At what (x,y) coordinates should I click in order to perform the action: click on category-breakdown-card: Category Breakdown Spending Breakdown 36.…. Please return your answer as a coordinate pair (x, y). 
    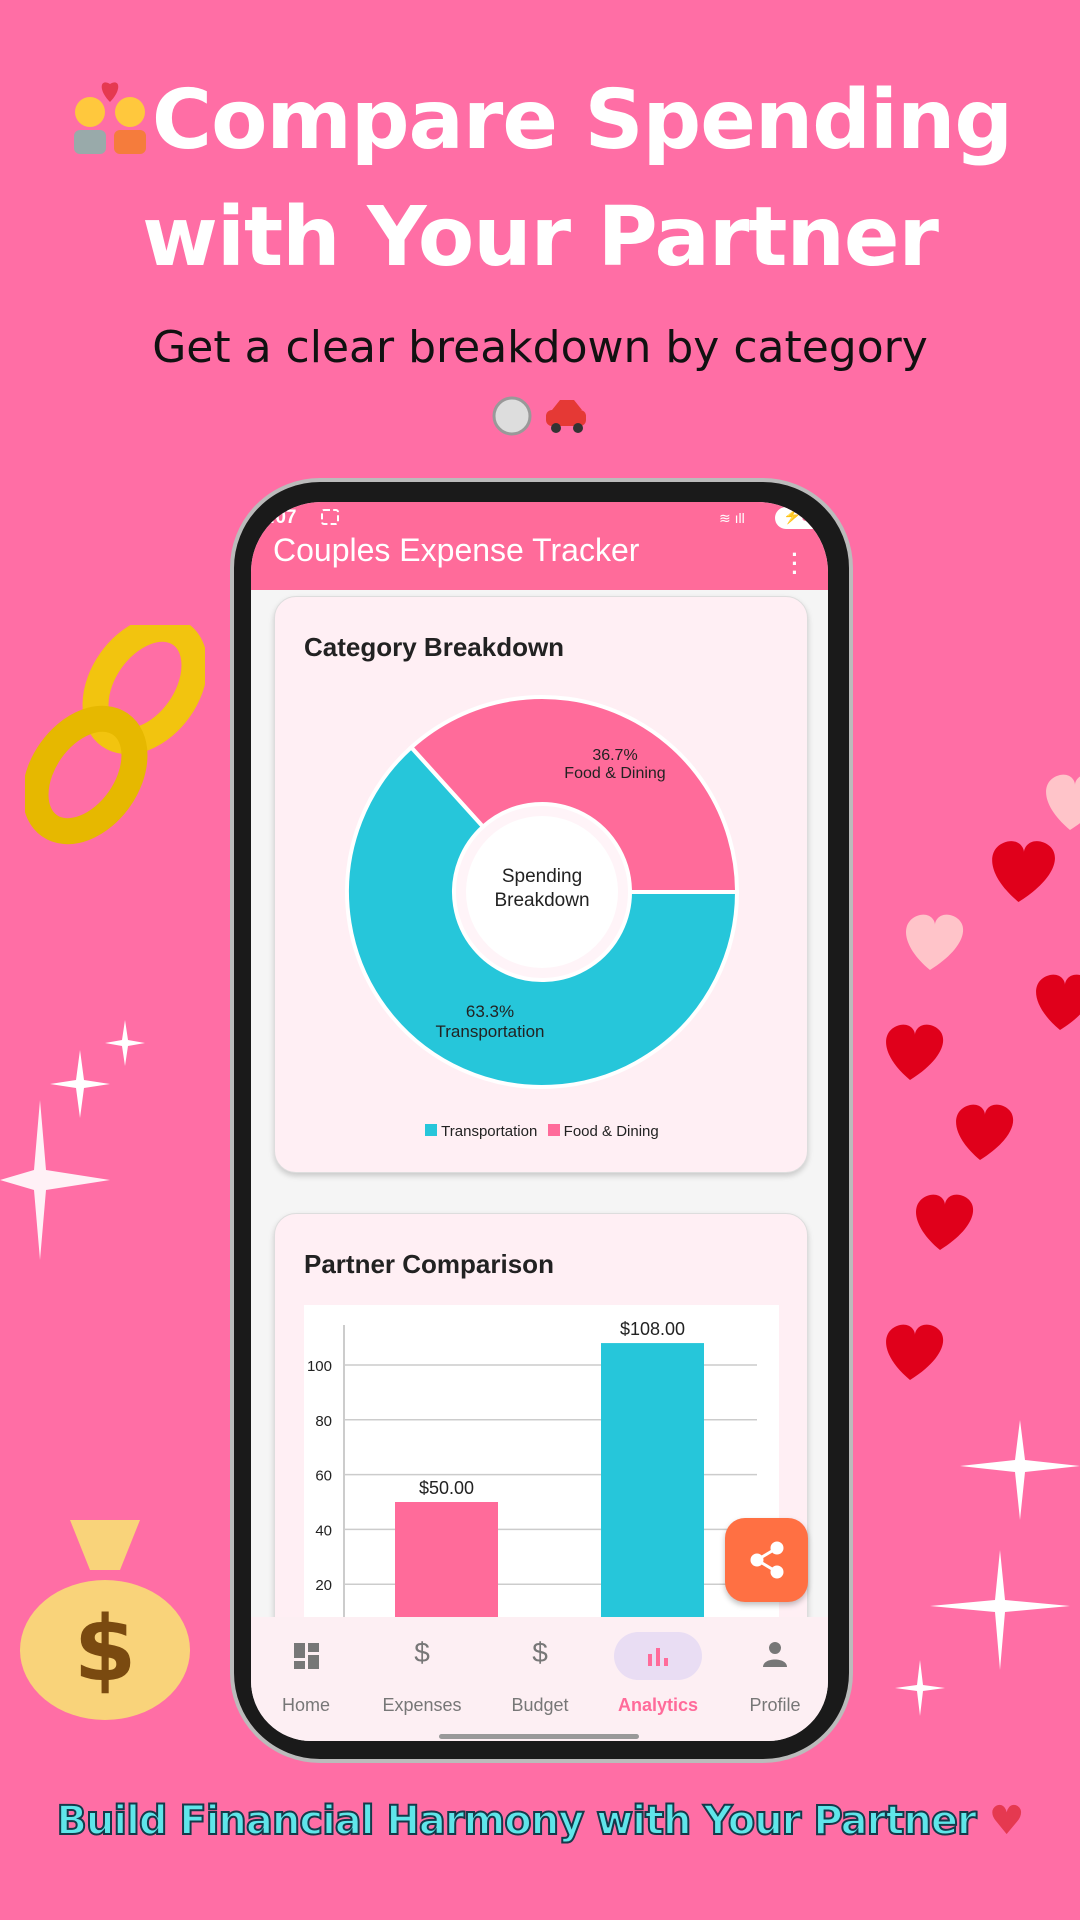
    Looking at the image, I should click on (541, 884).